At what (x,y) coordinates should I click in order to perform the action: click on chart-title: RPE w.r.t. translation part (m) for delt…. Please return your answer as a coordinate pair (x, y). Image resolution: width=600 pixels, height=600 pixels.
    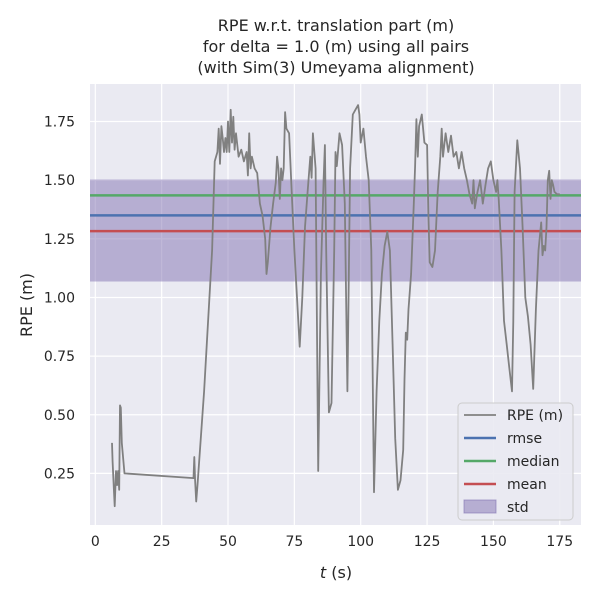
    Looking at the image, I should click on (335, 46).